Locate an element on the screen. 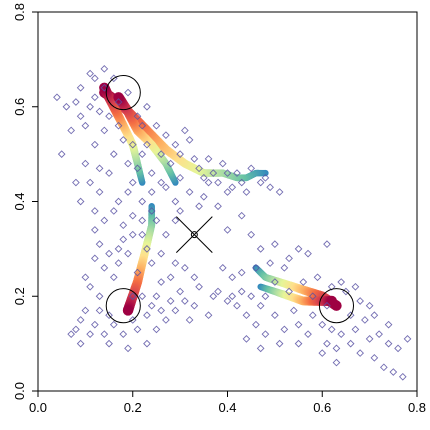 The width and height of the screenshot is (430, 430). trail-dot is located at coordinates (104, 88).